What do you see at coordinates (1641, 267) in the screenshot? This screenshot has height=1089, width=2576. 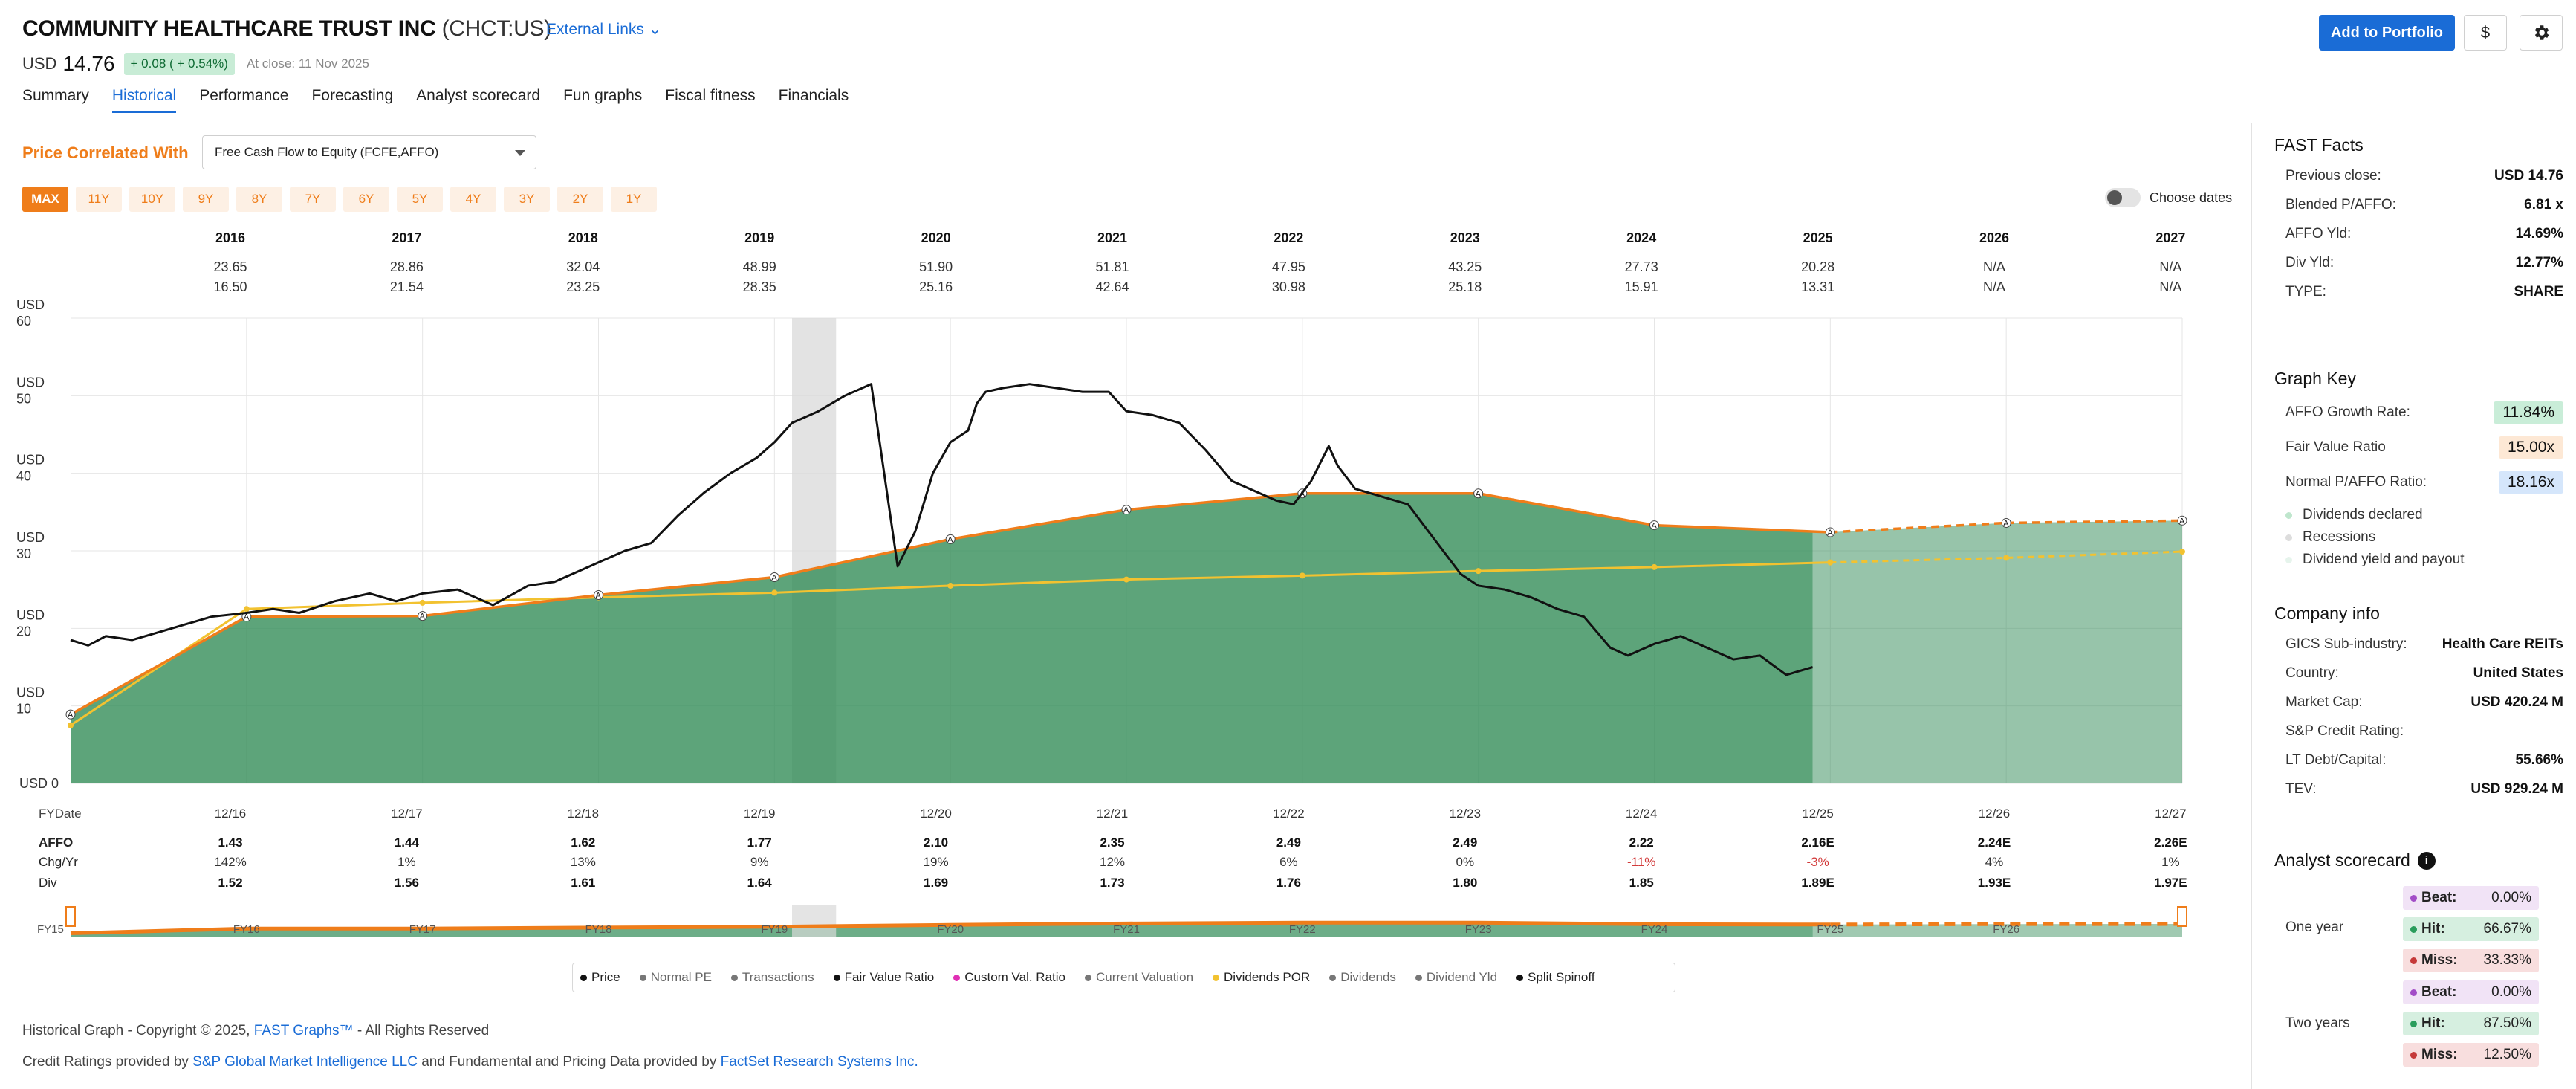 I see `year-high: 27.73` at bounding box center [1641, 267].